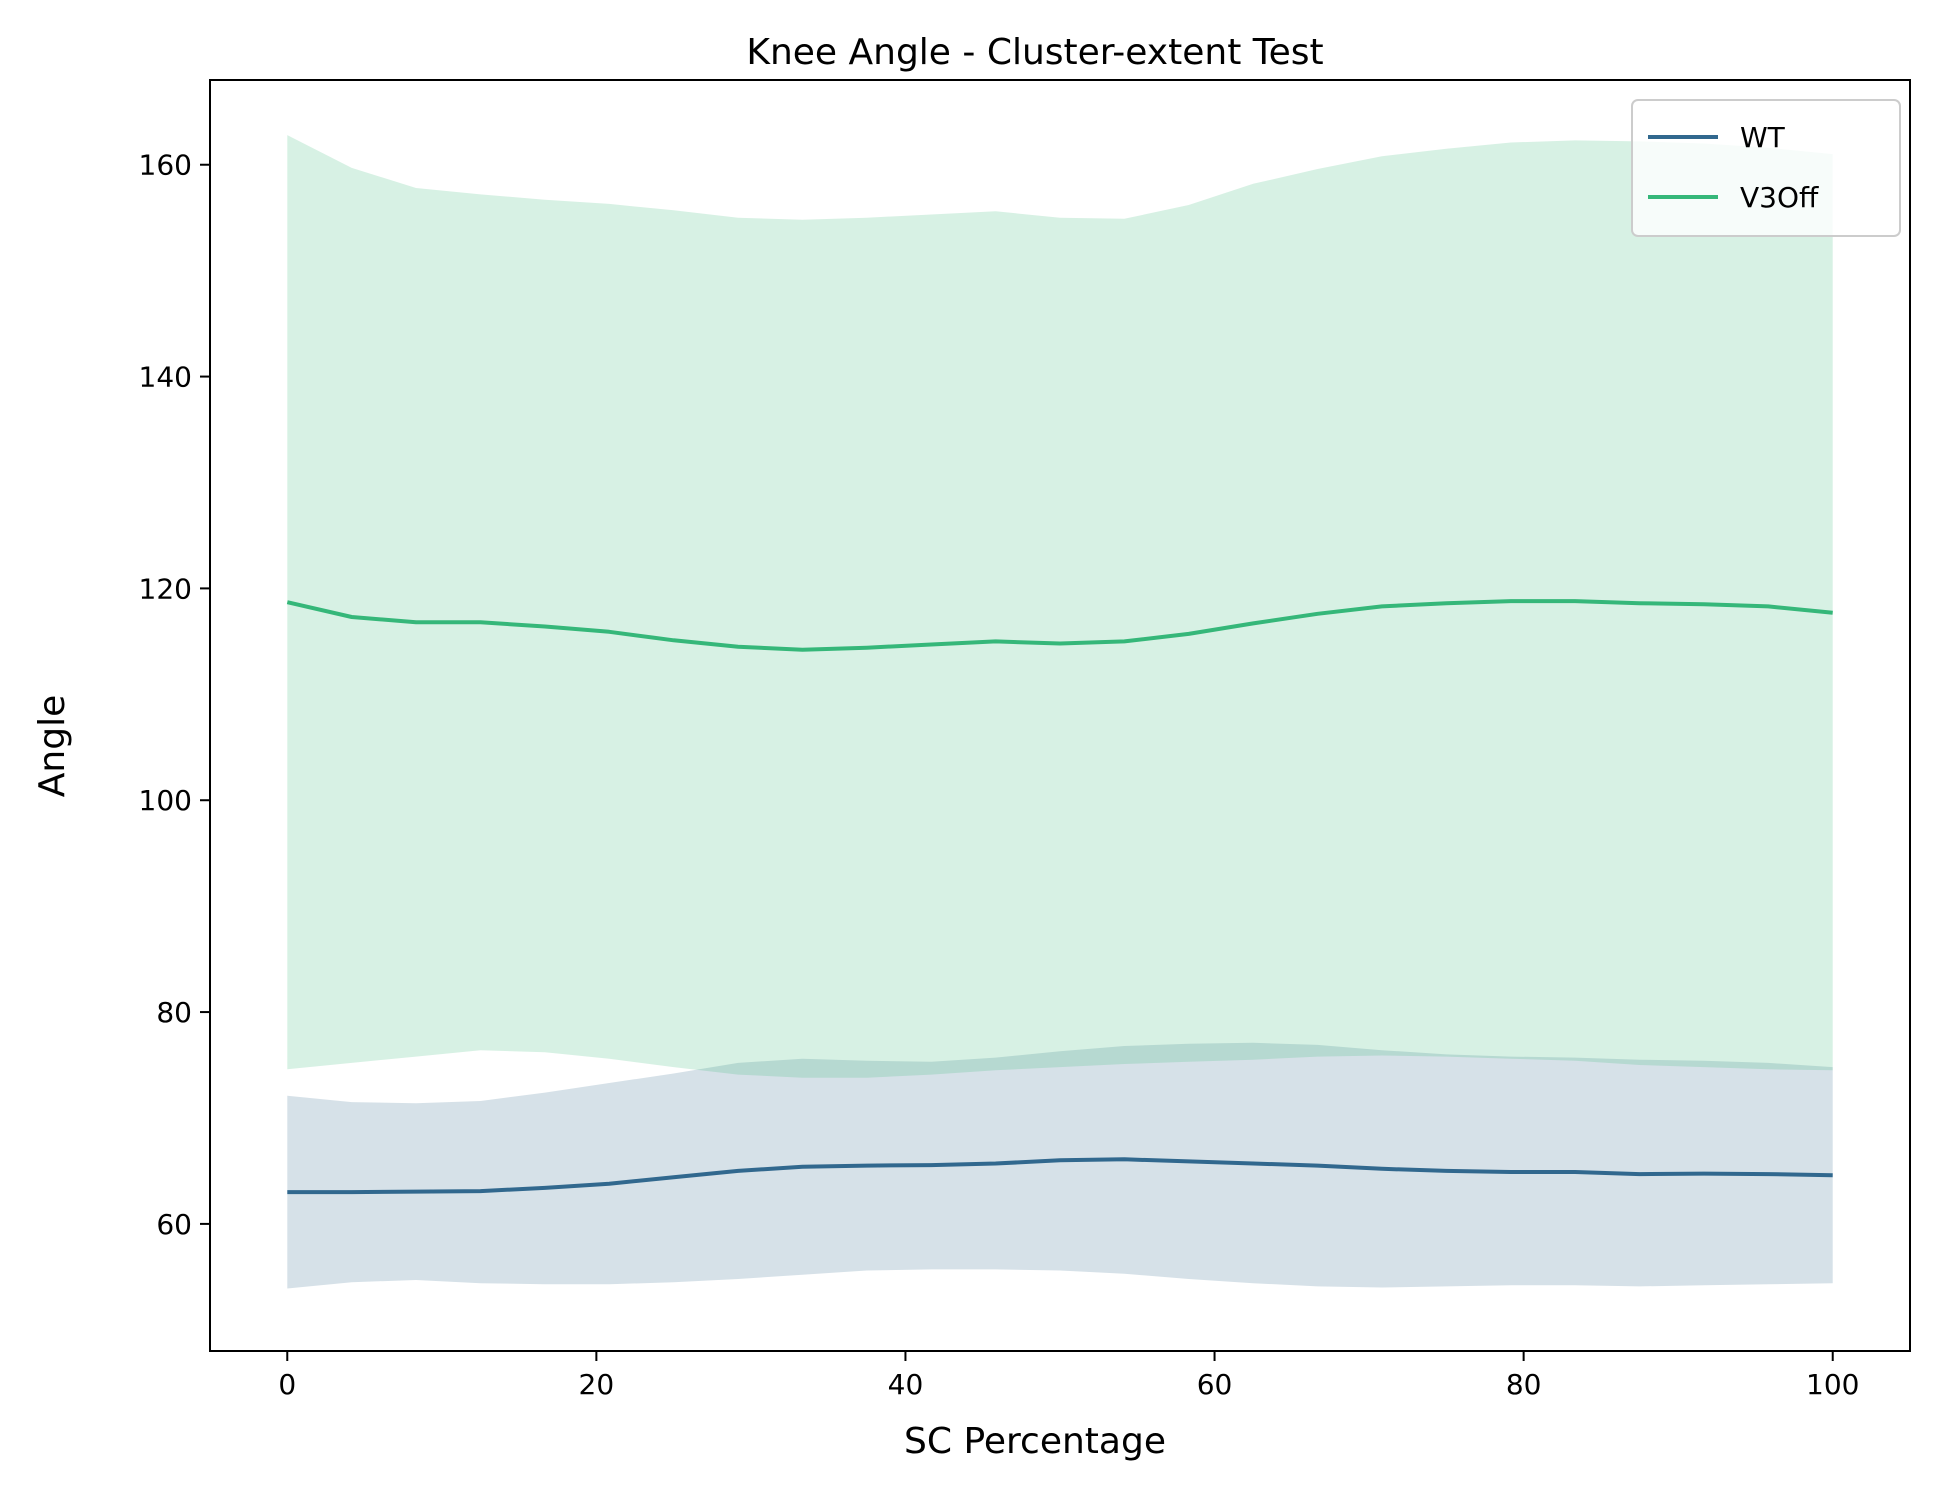 The height and width of the screenshot is (1489, 1940). I want to click on y-tick-label: 100, so click(165, 800).